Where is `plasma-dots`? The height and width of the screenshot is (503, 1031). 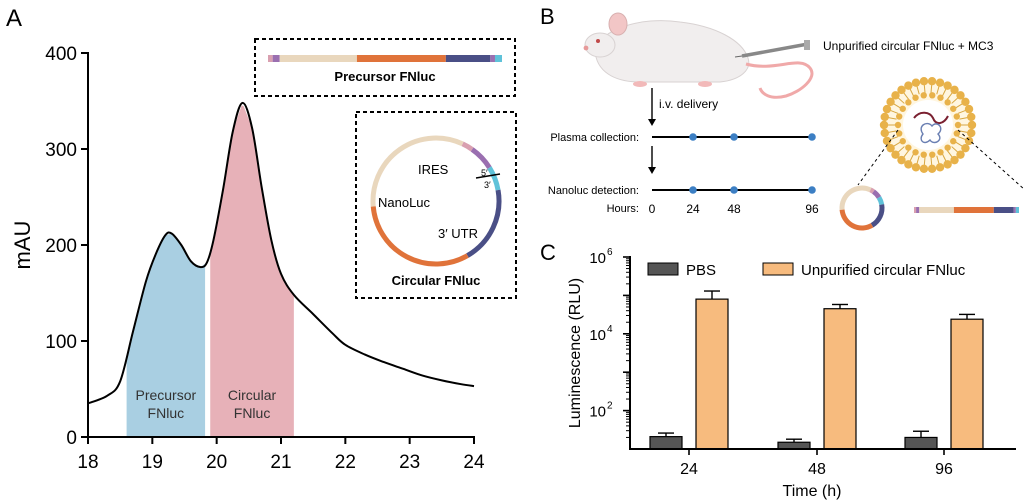
plasma-dots is located at coordinates (752, 137).